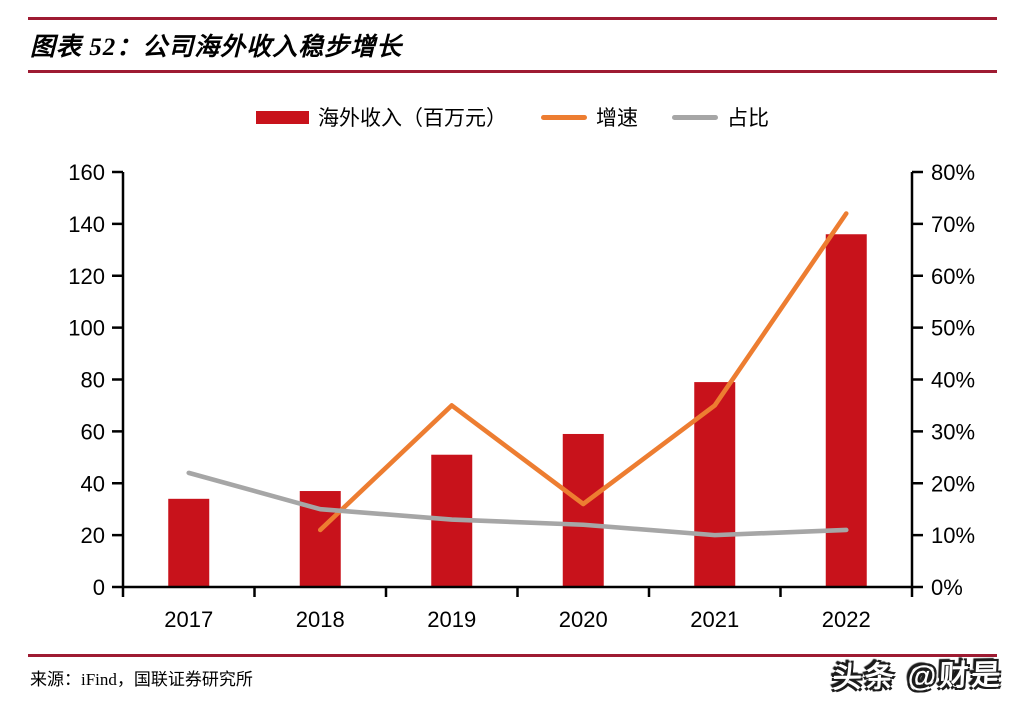  Describe the element at coordinates (846, 410) in the screenshot. I see `bar-2022` at that location.